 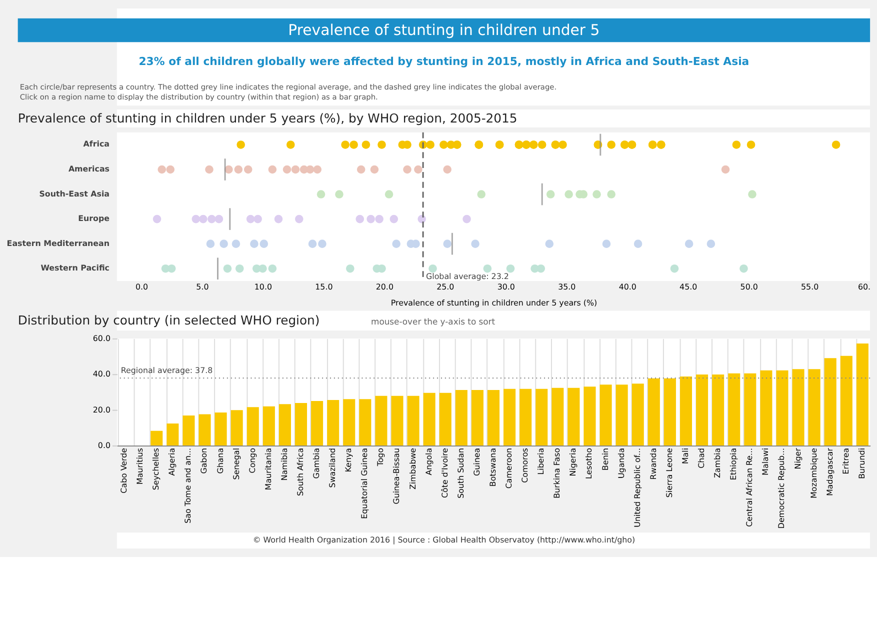 I want to click on x-tick-label: 60., so click(x=864, y=287).